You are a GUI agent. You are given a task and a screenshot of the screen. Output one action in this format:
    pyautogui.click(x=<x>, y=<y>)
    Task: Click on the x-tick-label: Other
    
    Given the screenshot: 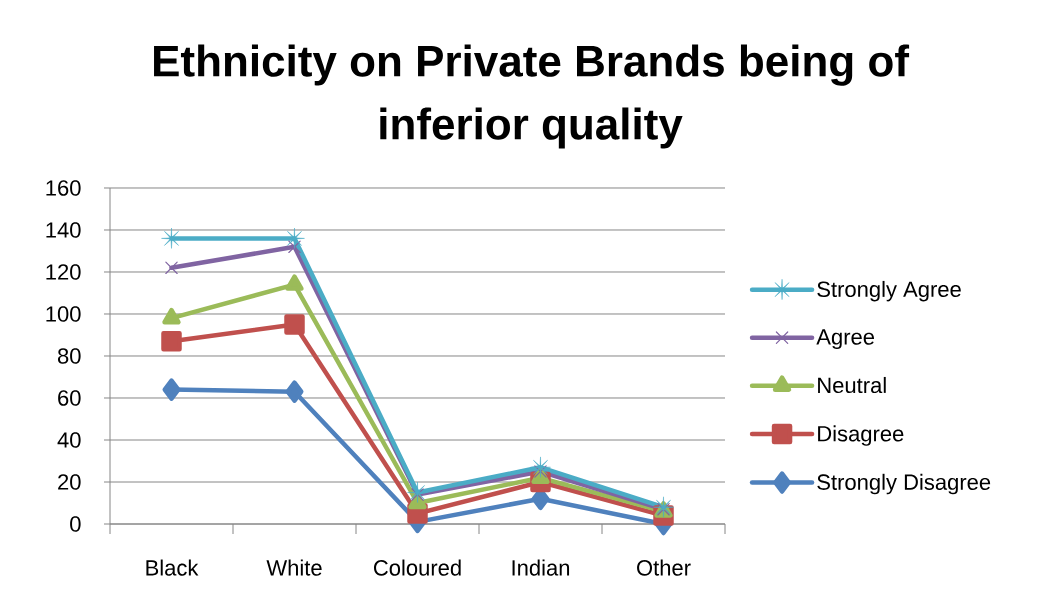 What is the action you would take?
    pyautogui.click(x=664, y=567)
    